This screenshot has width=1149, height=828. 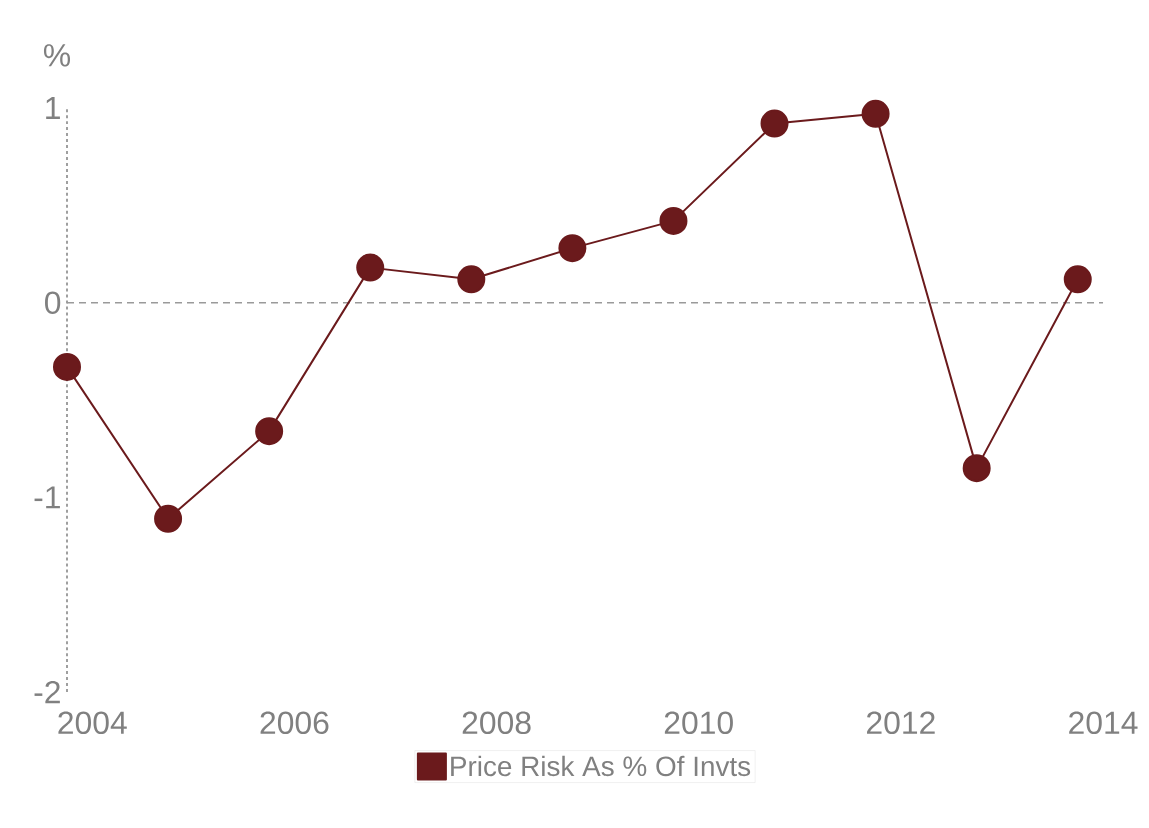 What do you see at coordinates (901, 723) in the screenshot?
I see `x-tick-label: 2012` at bounding box center [901, 723].